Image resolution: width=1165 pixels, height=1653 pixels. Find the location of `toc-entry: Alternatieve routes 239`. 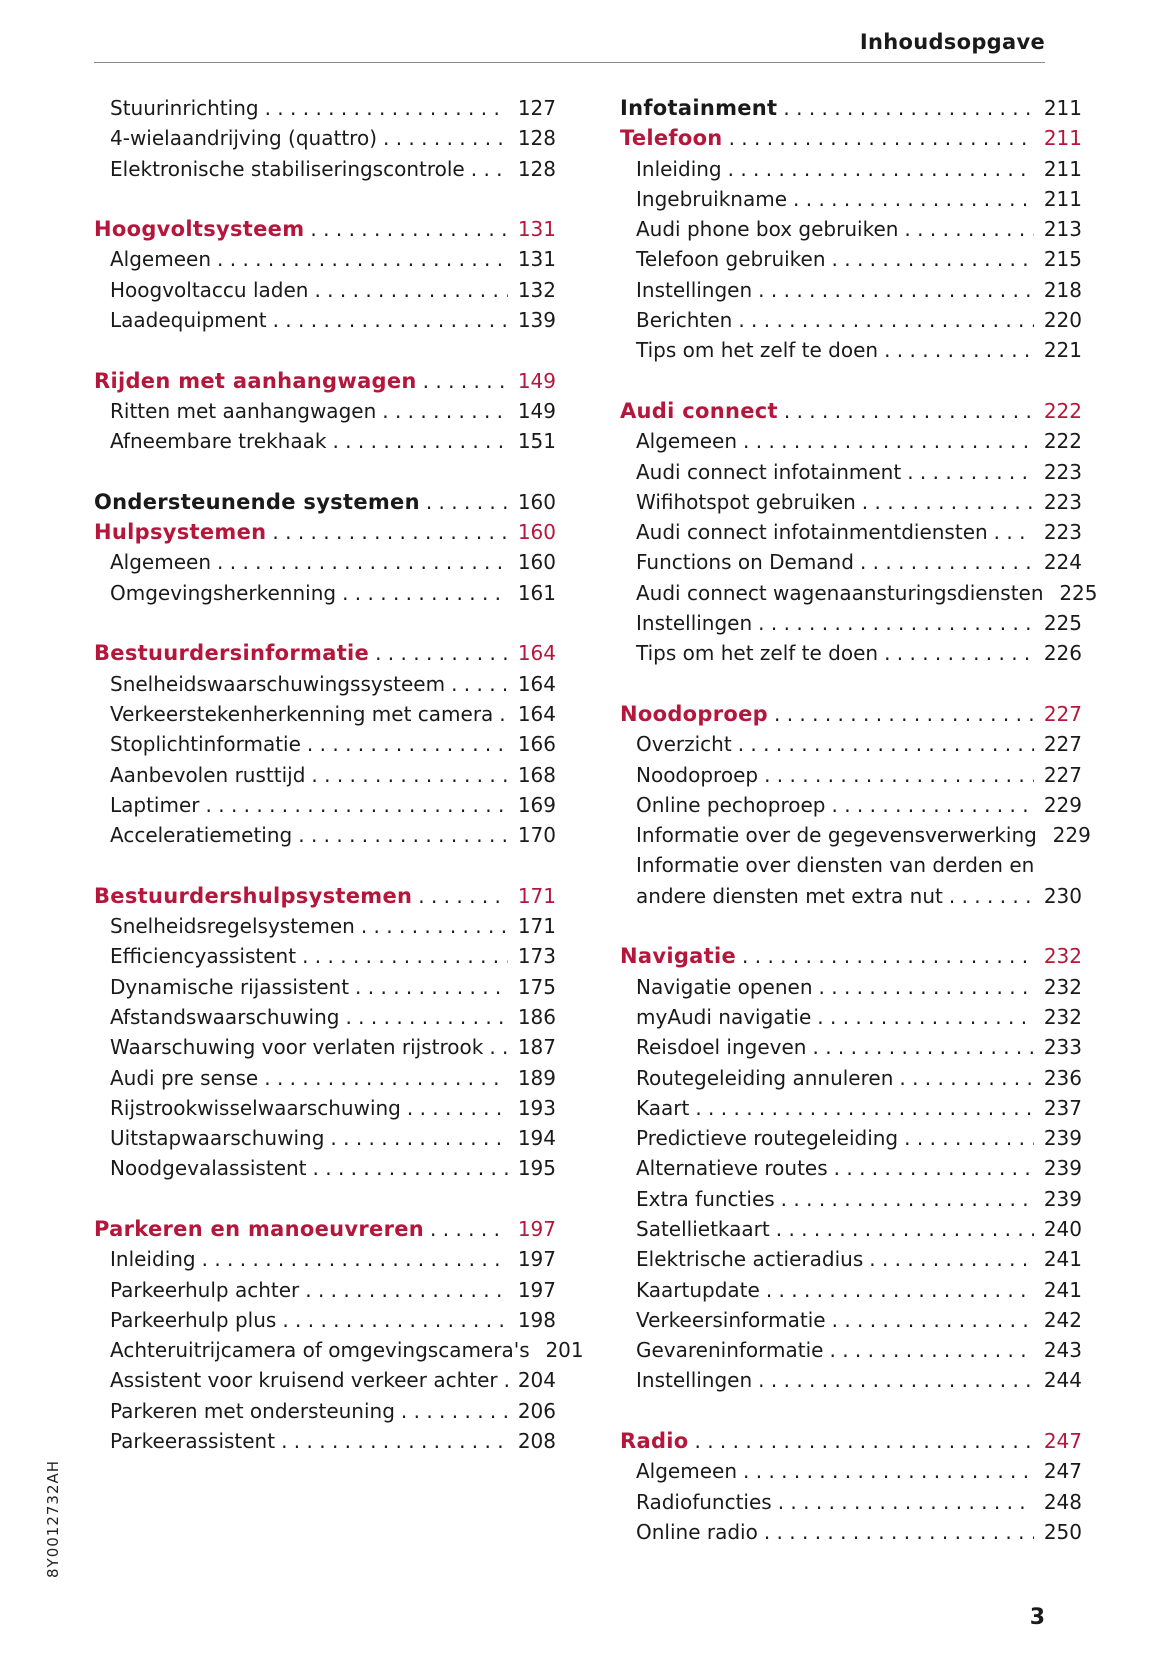

toc-entry: Alternatieve routes 239 is located at coordinates (851, 1168).